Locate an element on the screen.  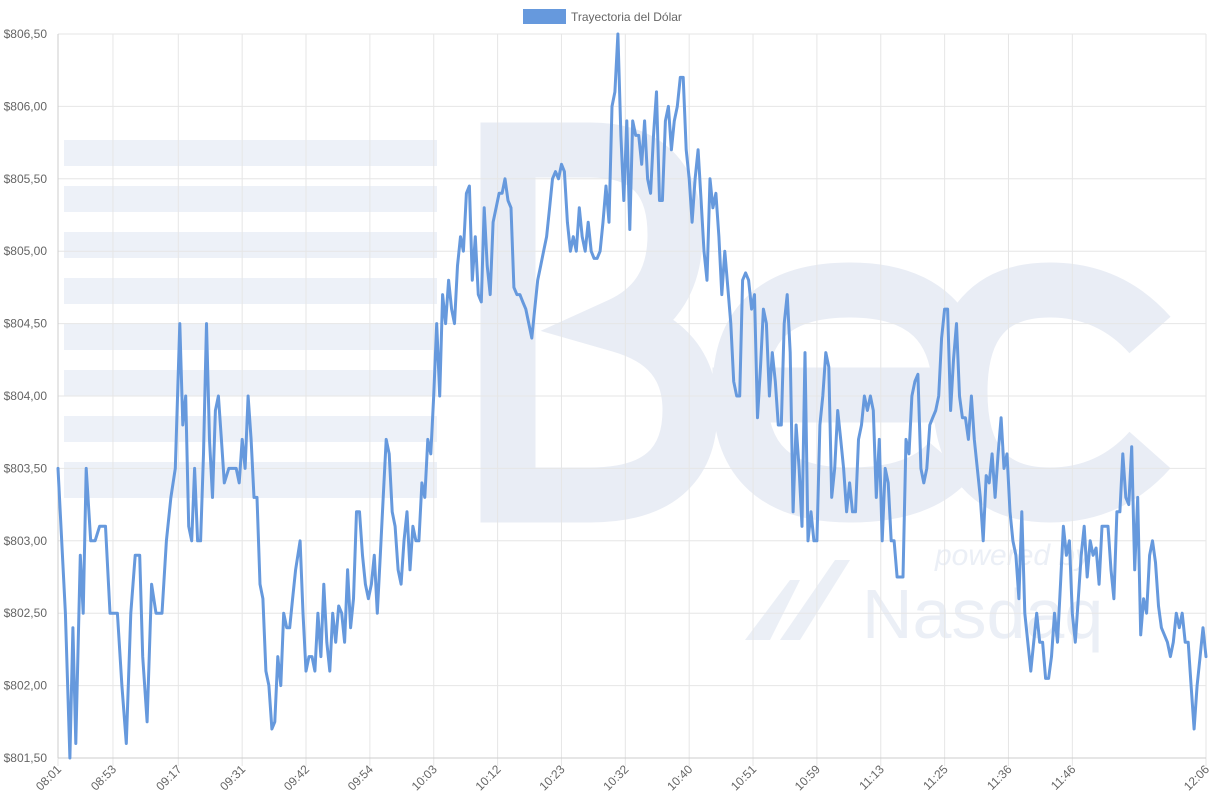
y-tick-label: $803,50 is located at coordinates (26, 468).